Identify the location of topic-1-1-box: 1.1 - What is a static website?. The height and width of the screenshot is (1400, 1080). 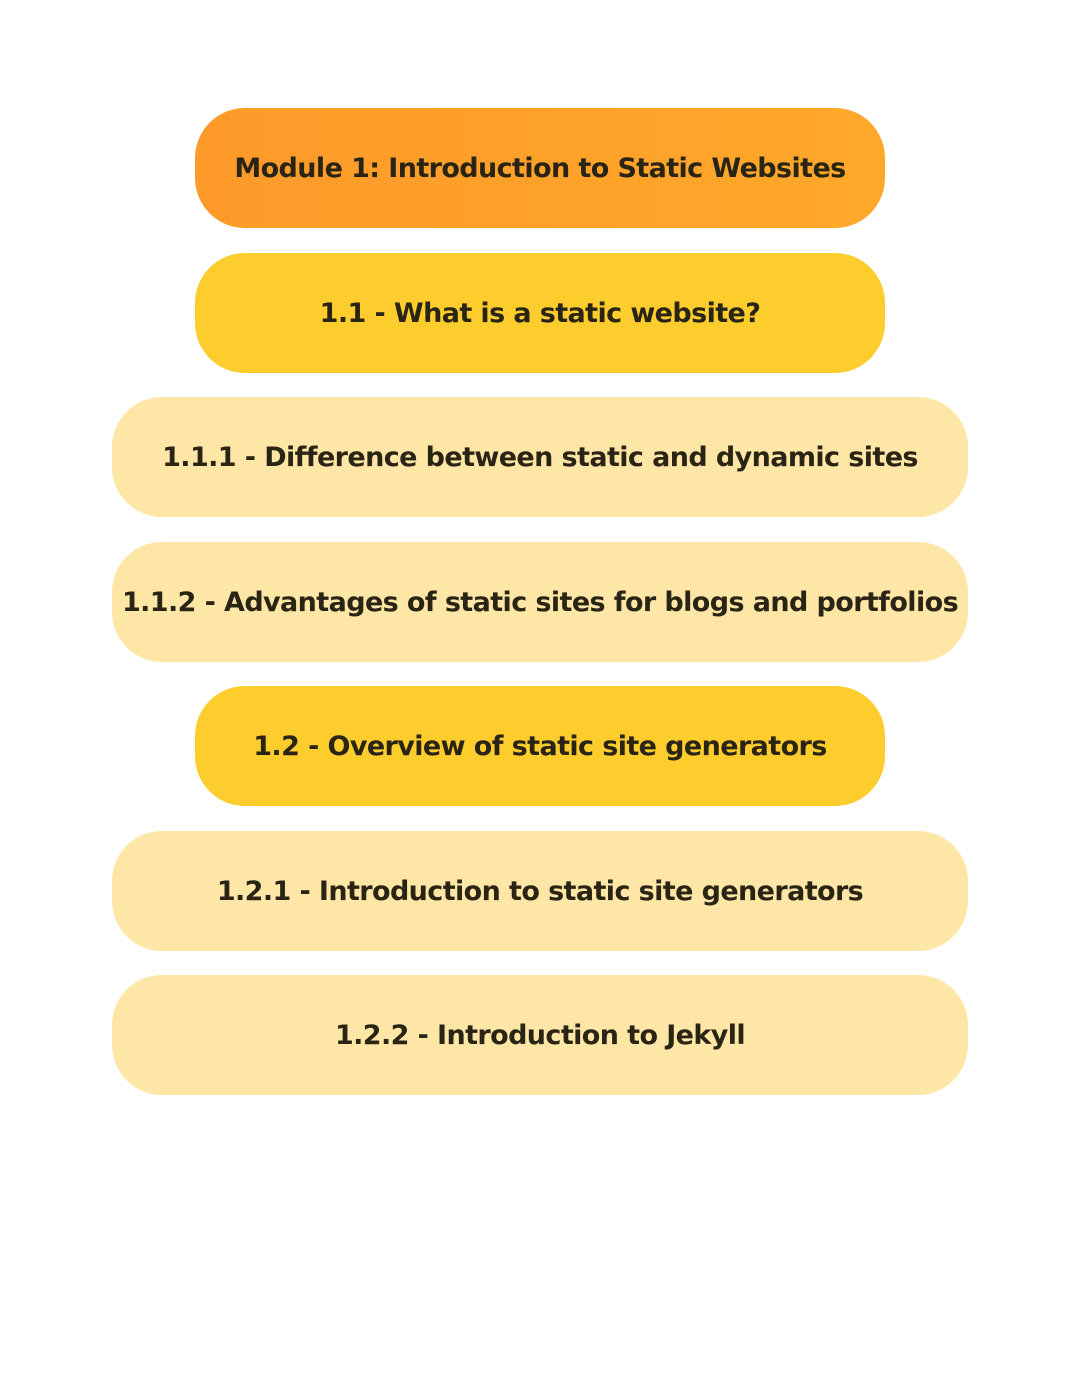
(540, 313).